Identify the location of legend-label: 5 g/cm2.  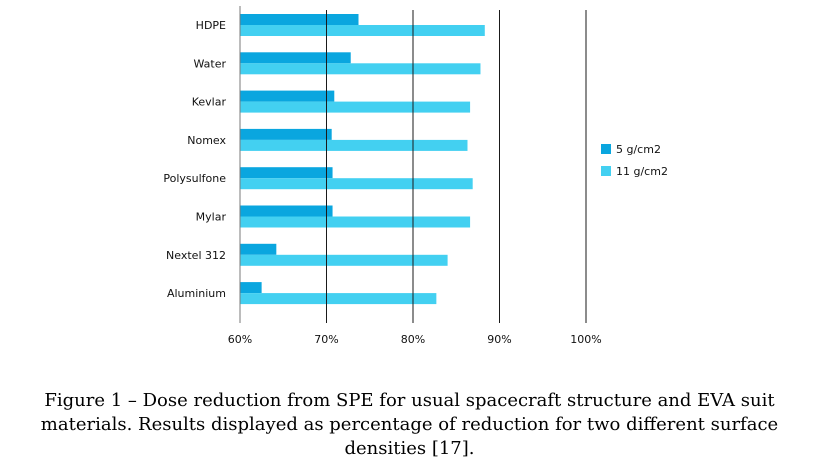
(638, 149).